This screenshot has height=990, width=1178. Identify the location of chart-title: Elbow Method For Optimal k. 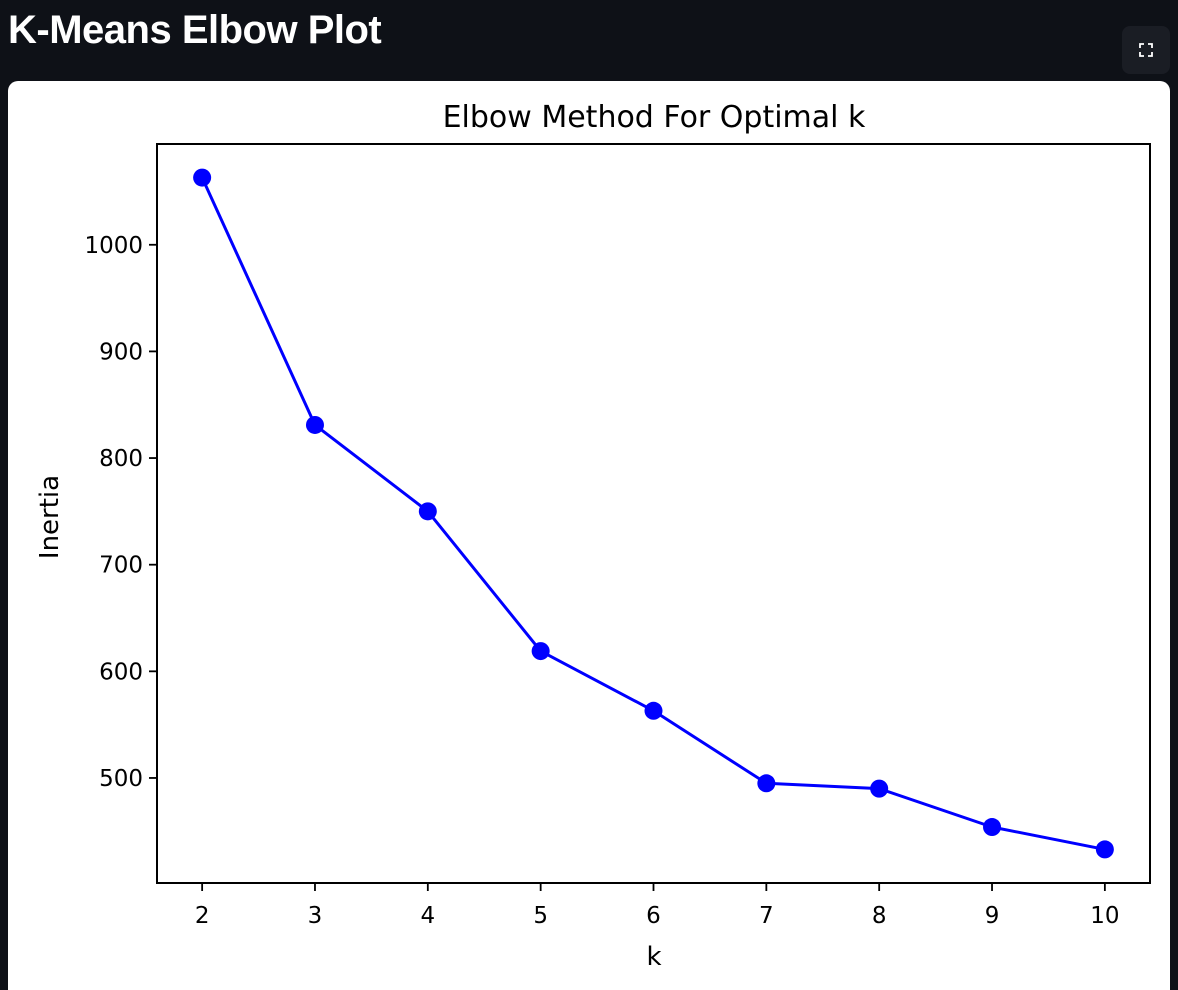
(654, 117).